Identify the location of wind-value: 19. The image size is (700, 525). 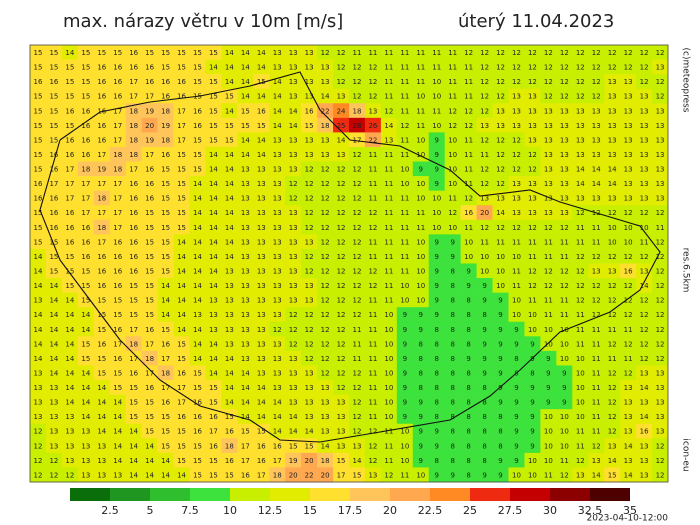
(293, 461).